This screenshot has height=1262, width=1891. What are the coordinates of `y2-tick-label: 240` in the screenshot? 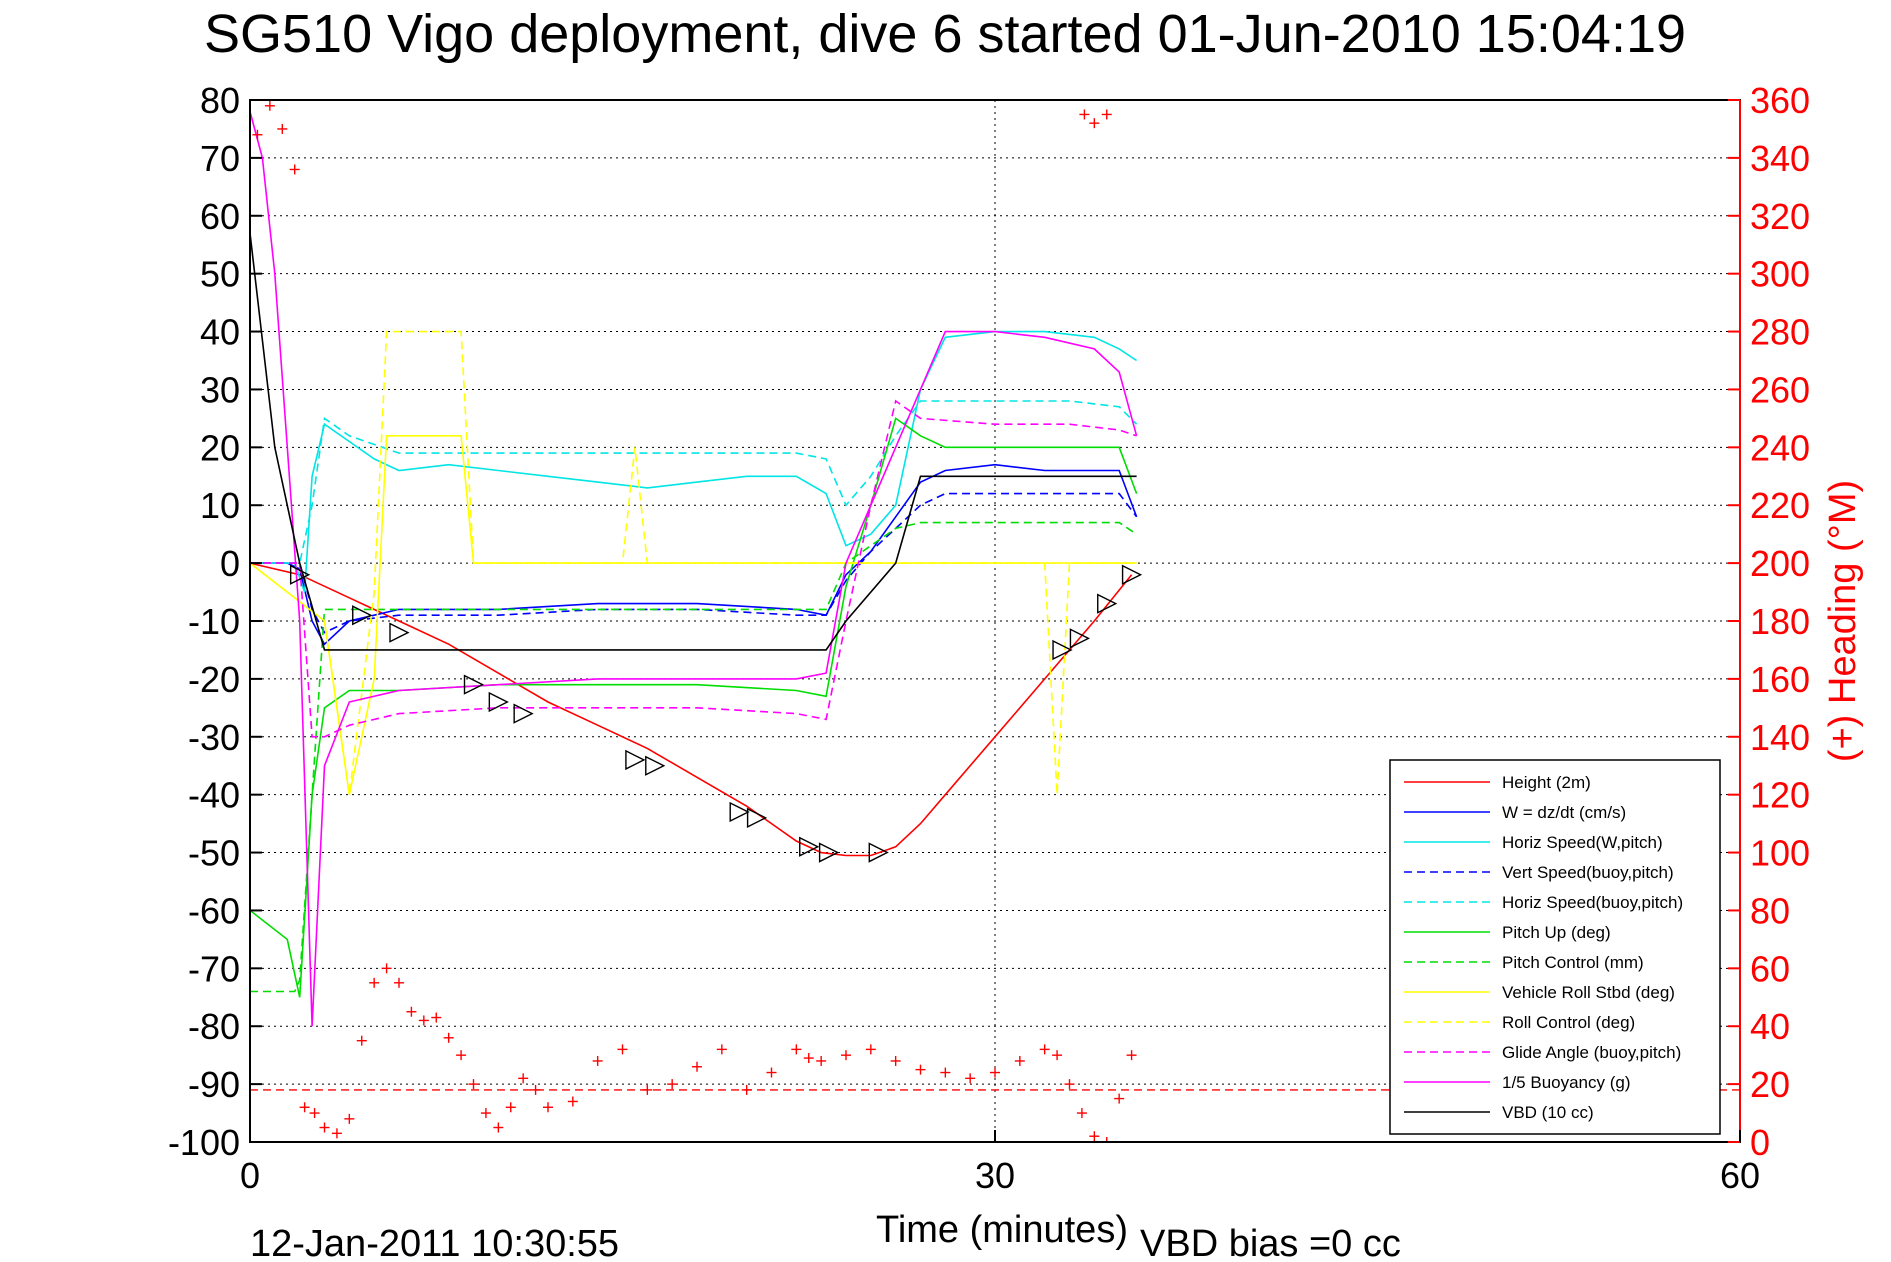 It's located at (1780, 447).